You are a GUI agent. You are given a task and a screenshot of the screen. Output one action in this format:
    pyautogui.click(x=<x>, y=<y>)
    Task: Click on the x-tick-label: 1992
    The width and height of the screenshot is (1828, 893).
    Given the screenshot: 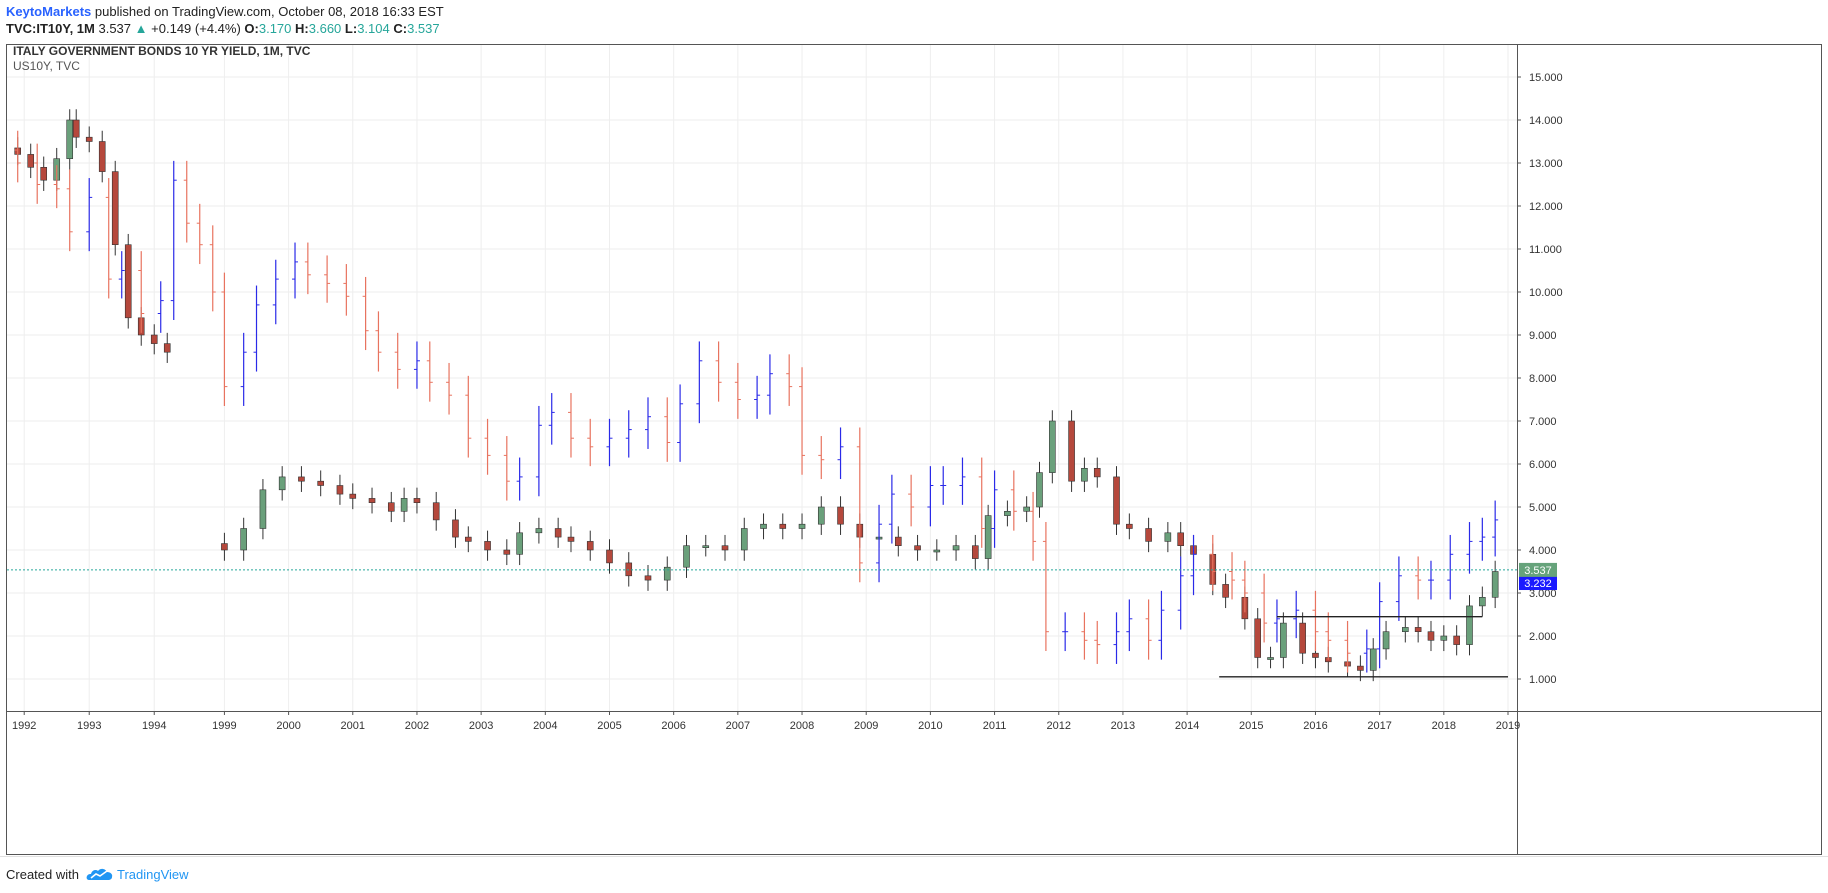 What is the action you would take?
    pyautogui.click(x=24, y=726)
    